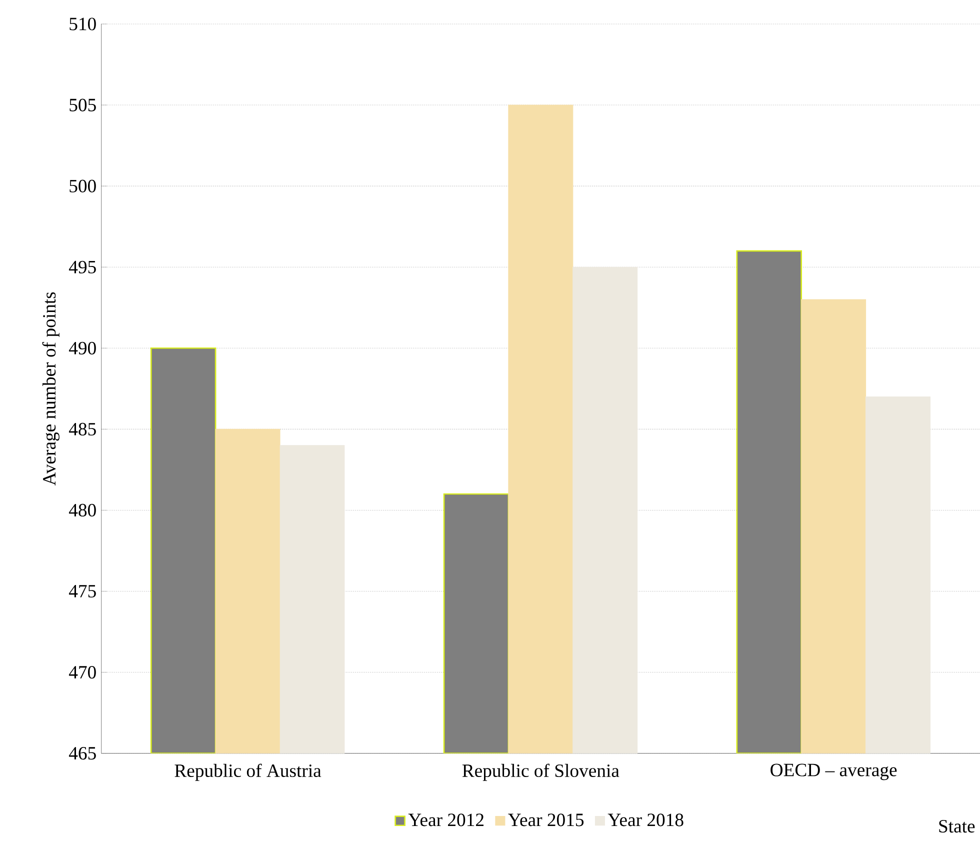  Describe the element at coordinates (833, 772) in the screenshot. I see `x-tick-label: OECD – average` at that location.